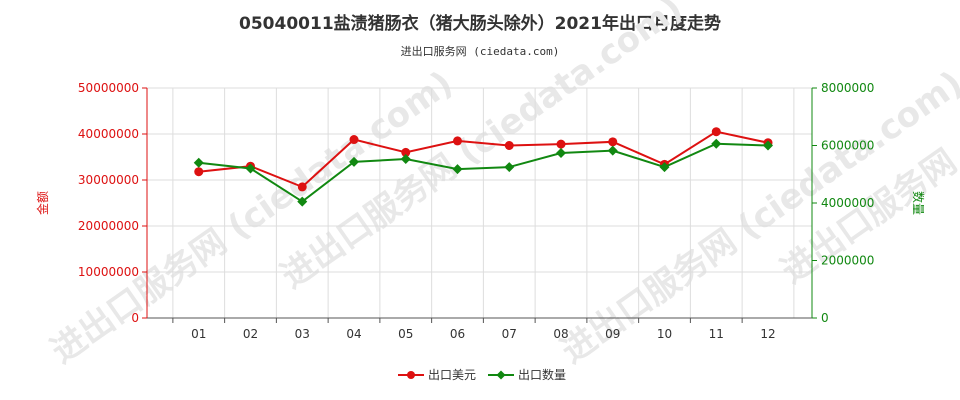  What do you see at coordinates (483, 159) in the screenshot?
I see `series-line-amount` at bounding box center [483, 159].